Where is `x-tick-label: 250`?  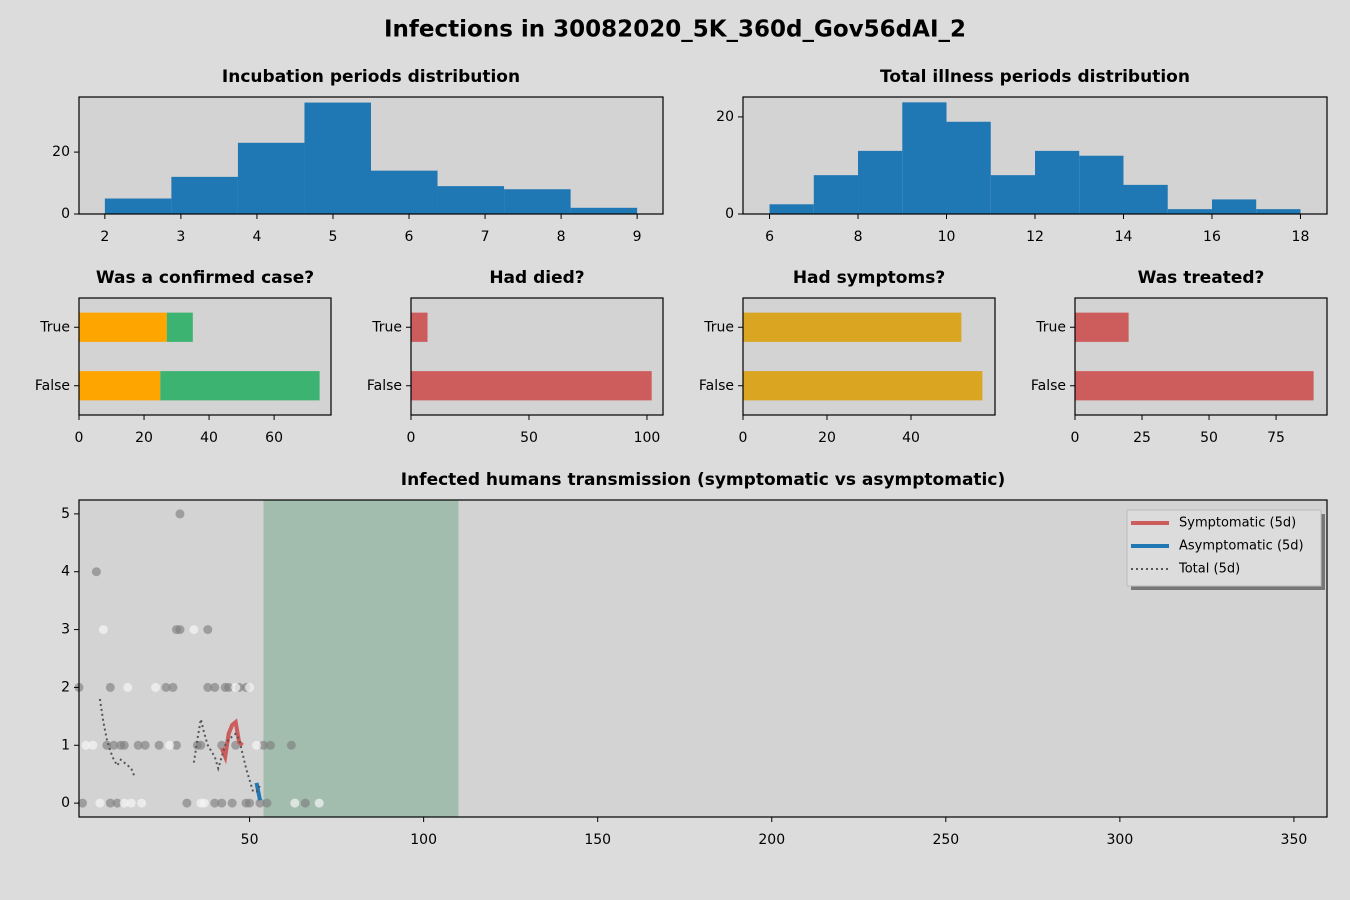
x-tick-label: 250 is located at coordinates (945, 840).